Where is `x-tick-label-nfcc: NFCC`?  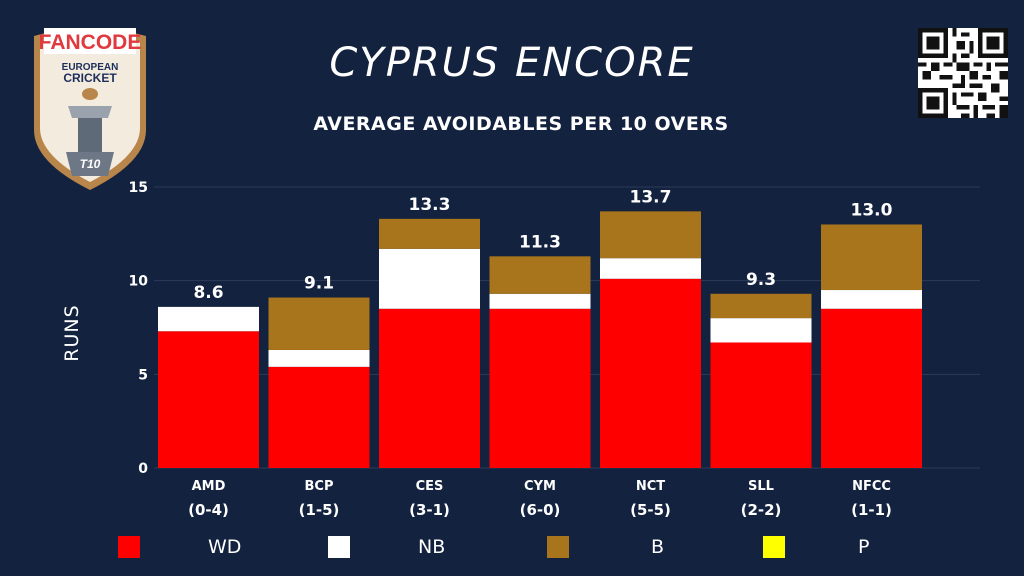 x-tick-label-nfcc: NFCC is located at coordinates (871, 486).